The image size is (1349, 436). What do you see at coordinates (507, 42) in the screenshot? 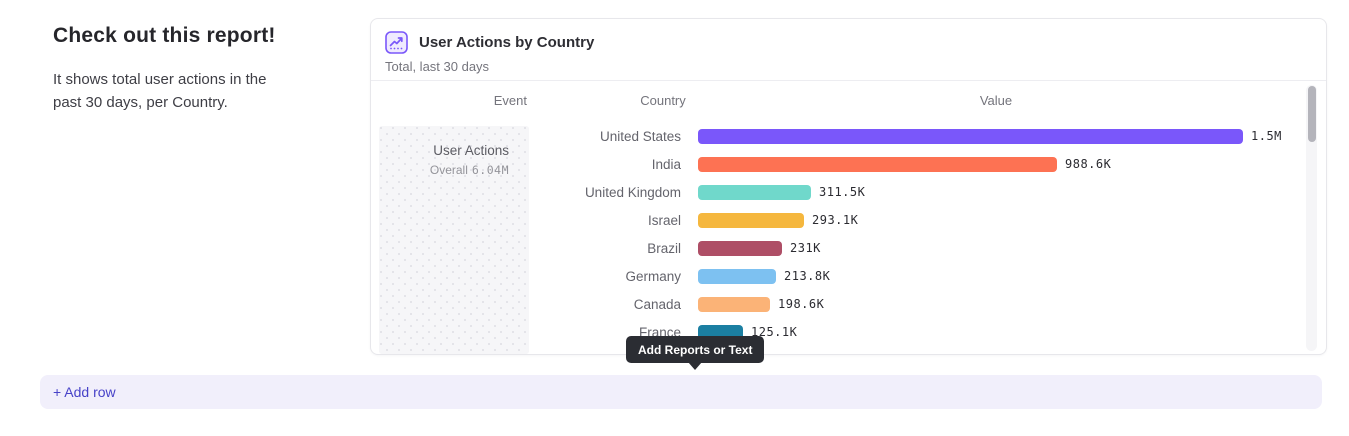
I see `report-title: User Actions by Country` at bounding box center [507, 42].